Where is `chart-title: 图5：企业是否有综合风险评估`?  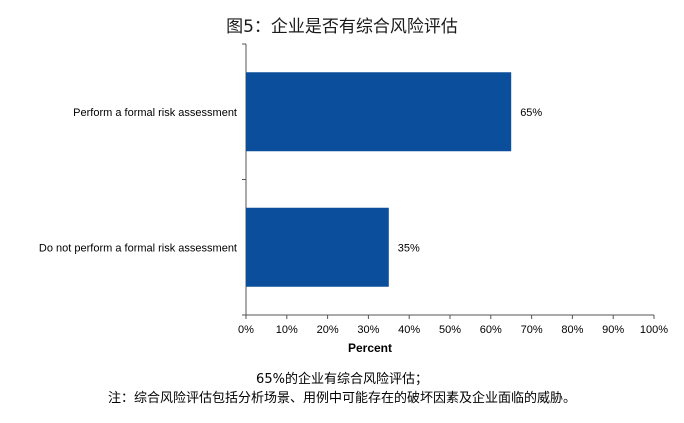 chart-title: 图5：企业是否有综合风险评估 is located at coordinates (342, 27).